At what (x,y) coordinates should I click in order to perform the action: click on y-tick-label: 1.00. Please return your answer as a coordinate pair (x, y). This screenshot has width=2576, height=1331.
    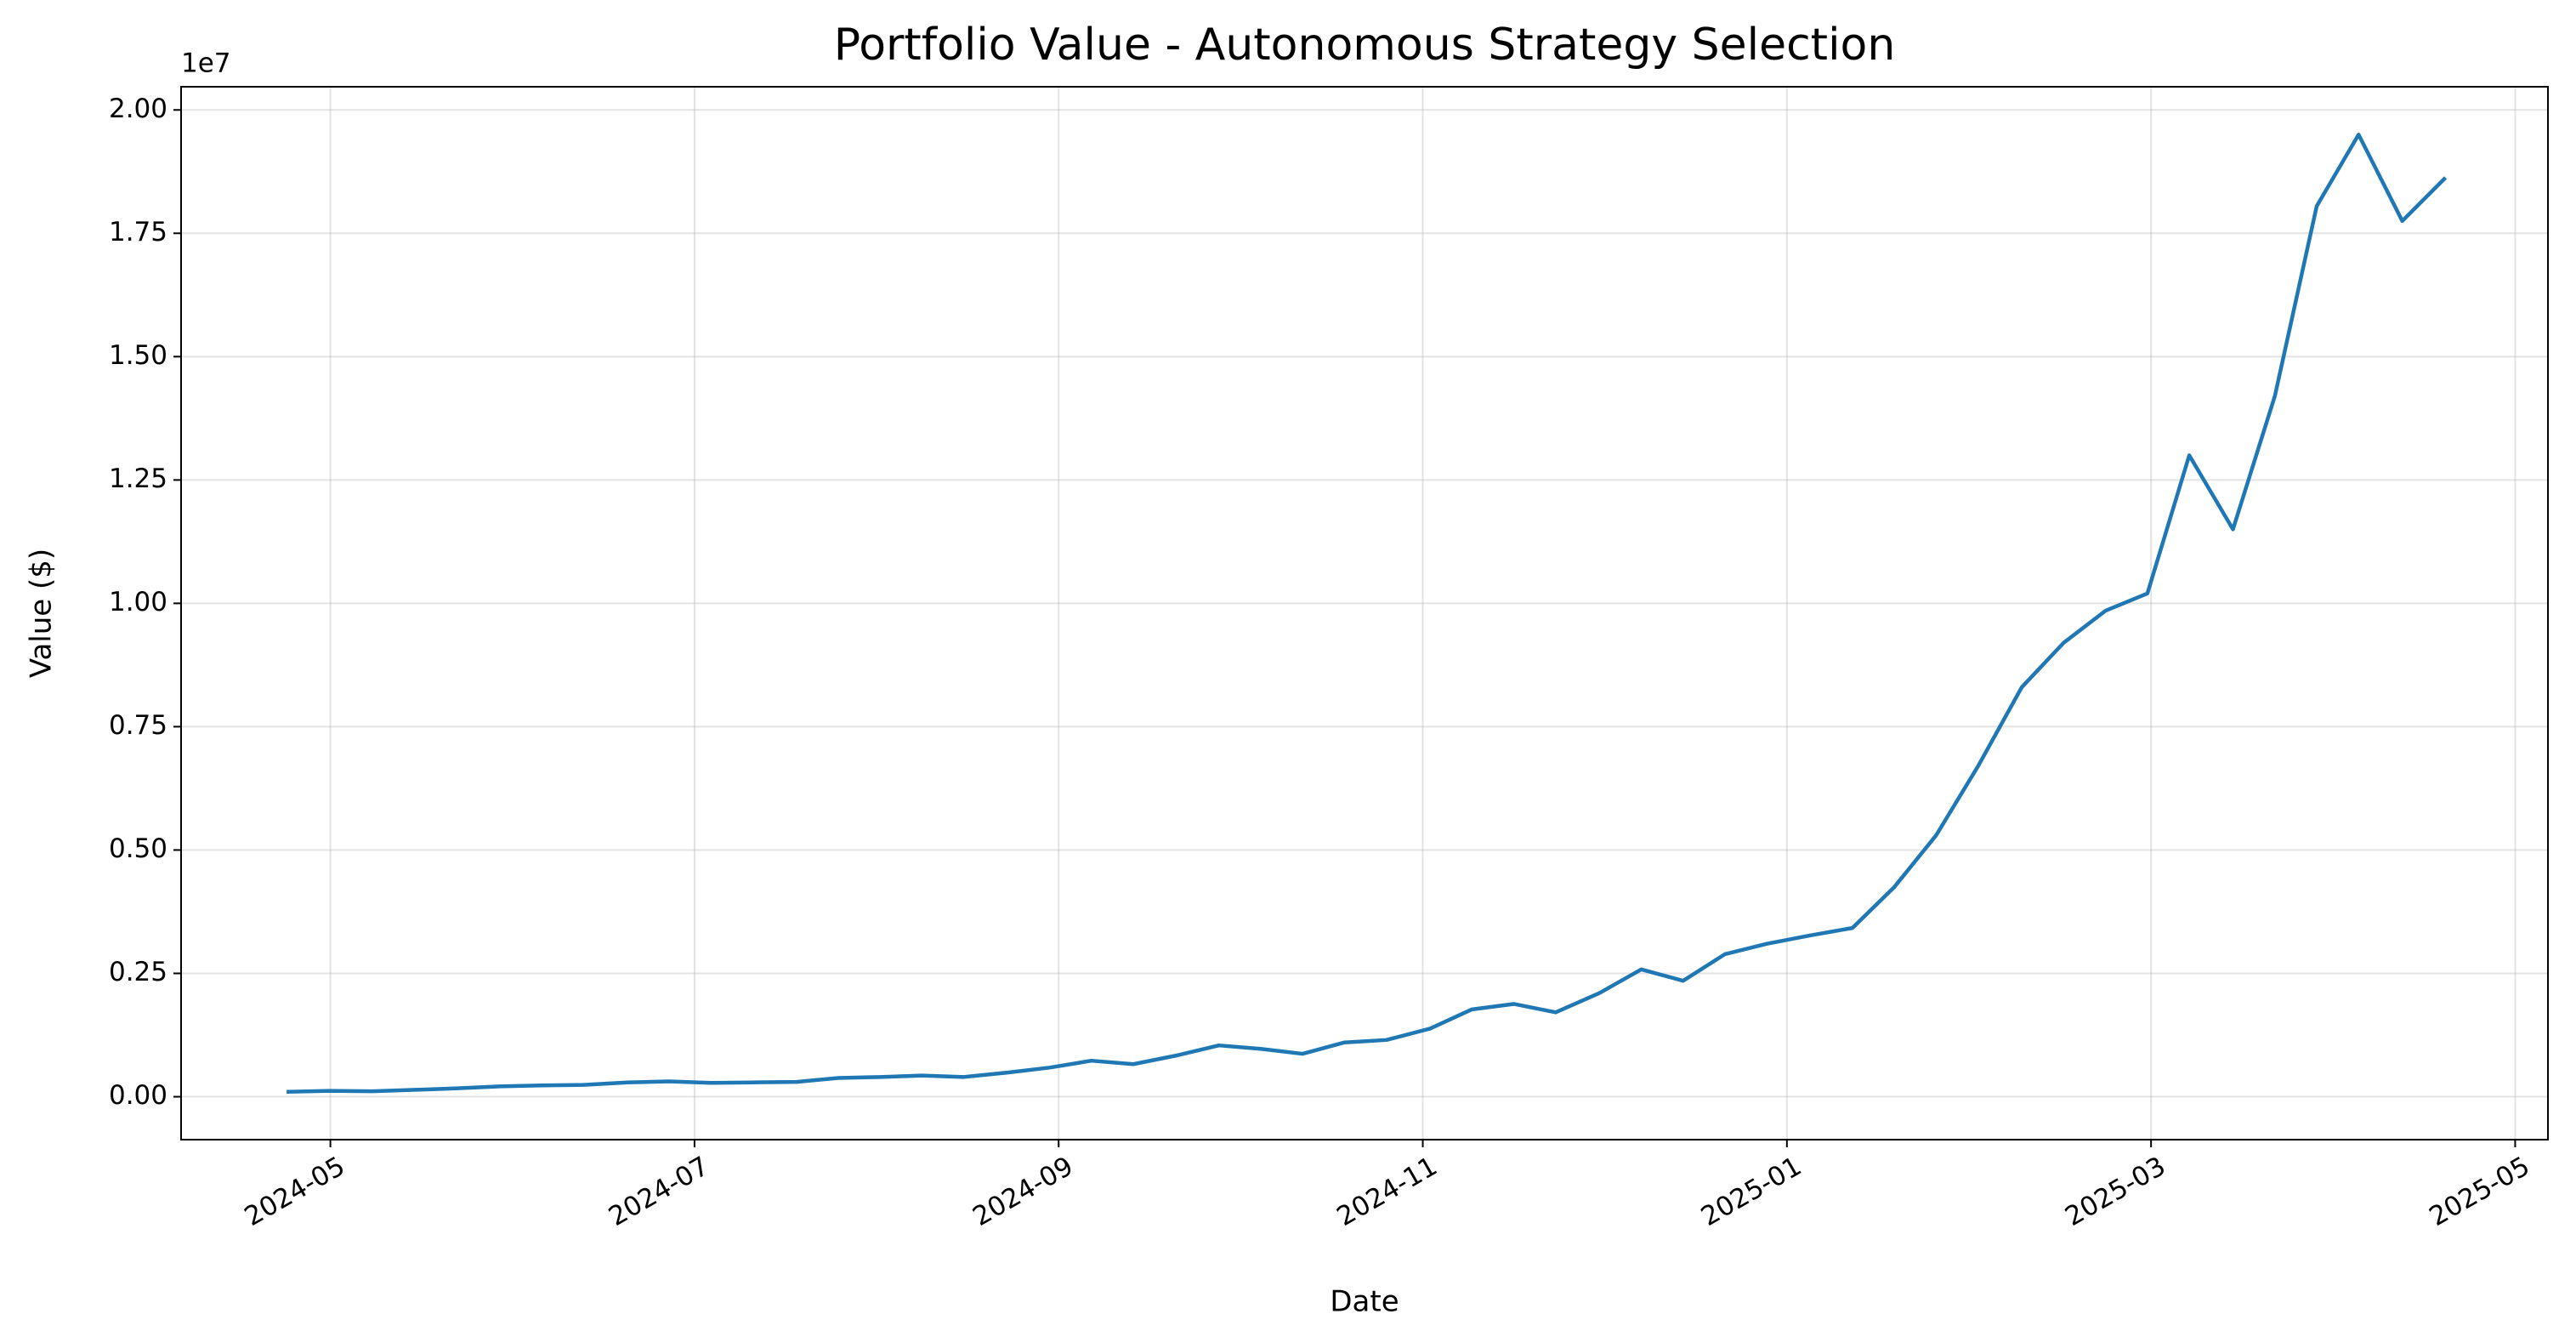
    Looking at the image, I should click on (138, 602).